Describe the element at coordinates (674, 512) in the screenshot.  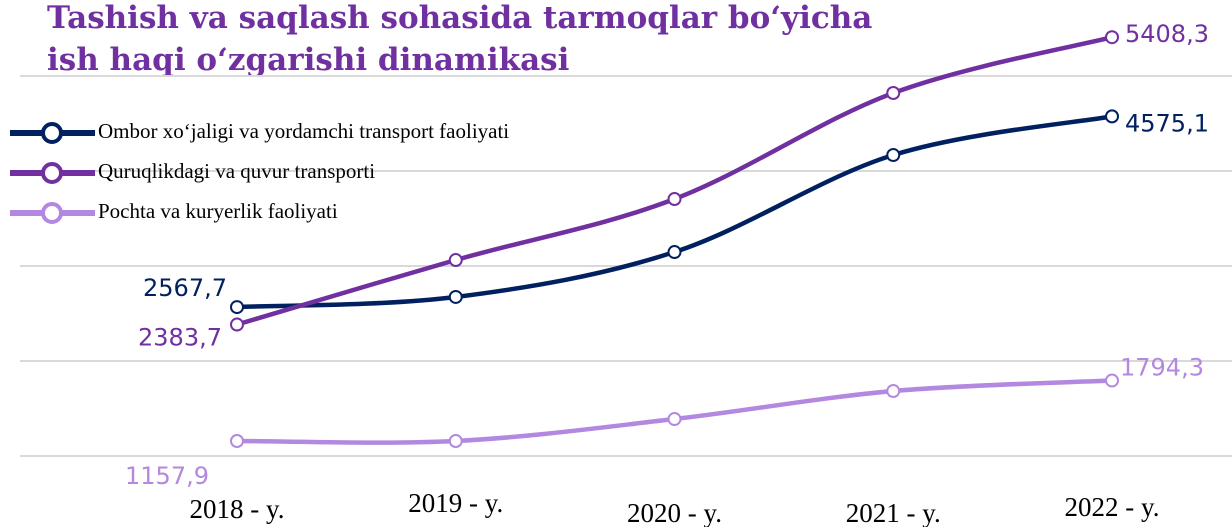
I see `x-tick-label: 2020 - y.` at that location.